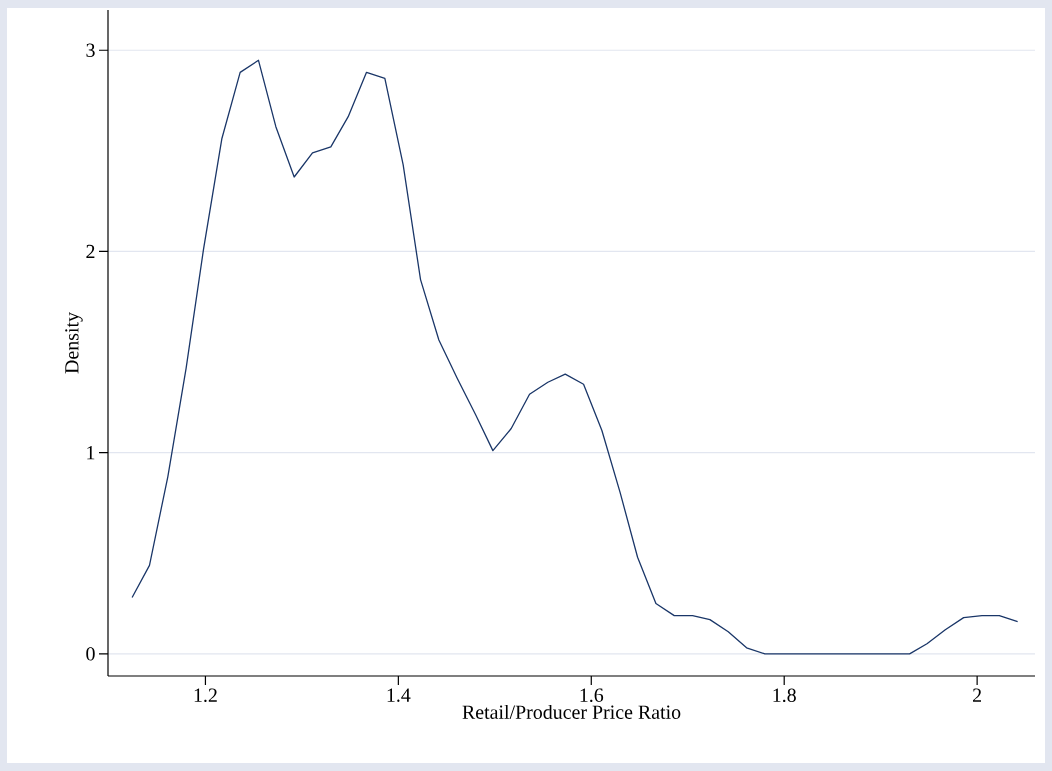  I want to click on x-tick-label: 2, so click(977, 695).